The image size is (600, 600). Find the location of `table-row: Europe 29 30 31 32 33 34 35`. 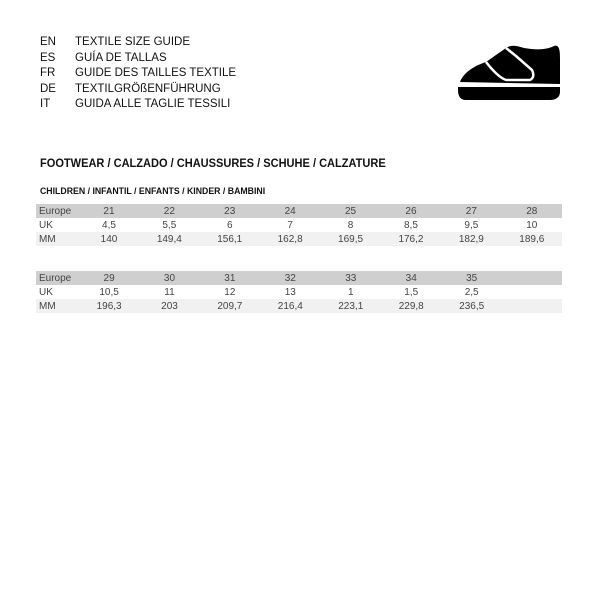

table-row: Europe 29 30 31 32 33 34 35 is located at coordinates (299, 278).